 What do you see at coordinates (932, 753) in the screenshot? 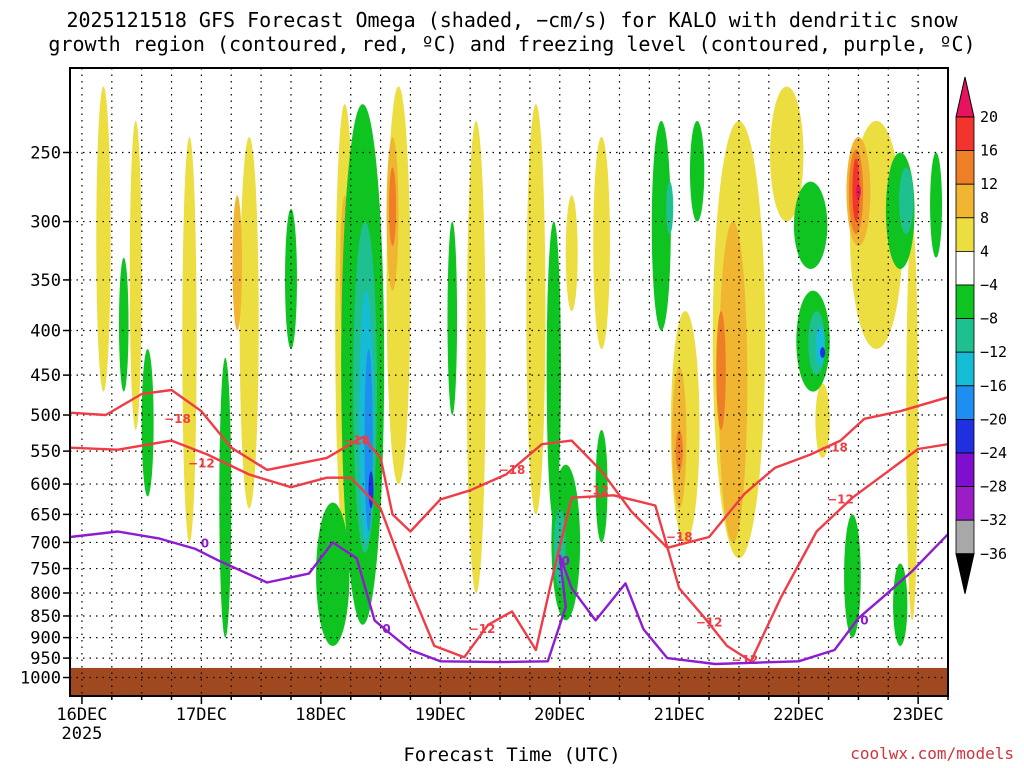
I see `credit-text: coolwx.com/models` at bounding box center [932, 753].